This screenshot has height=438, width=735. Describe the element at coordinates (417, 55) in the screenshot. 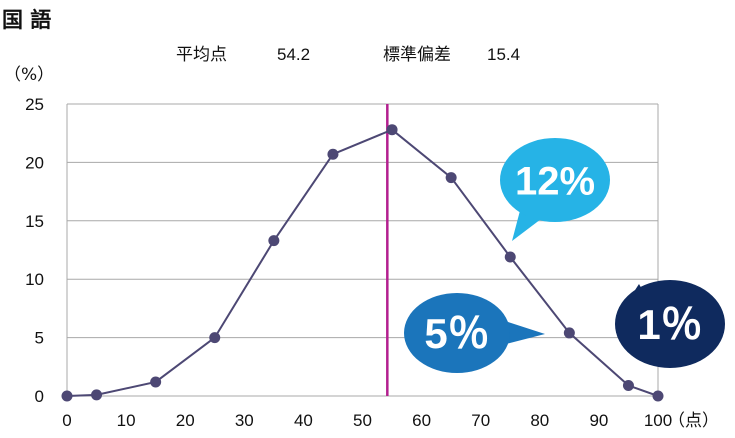

I see `sd-label: 標準偏差` at that location.